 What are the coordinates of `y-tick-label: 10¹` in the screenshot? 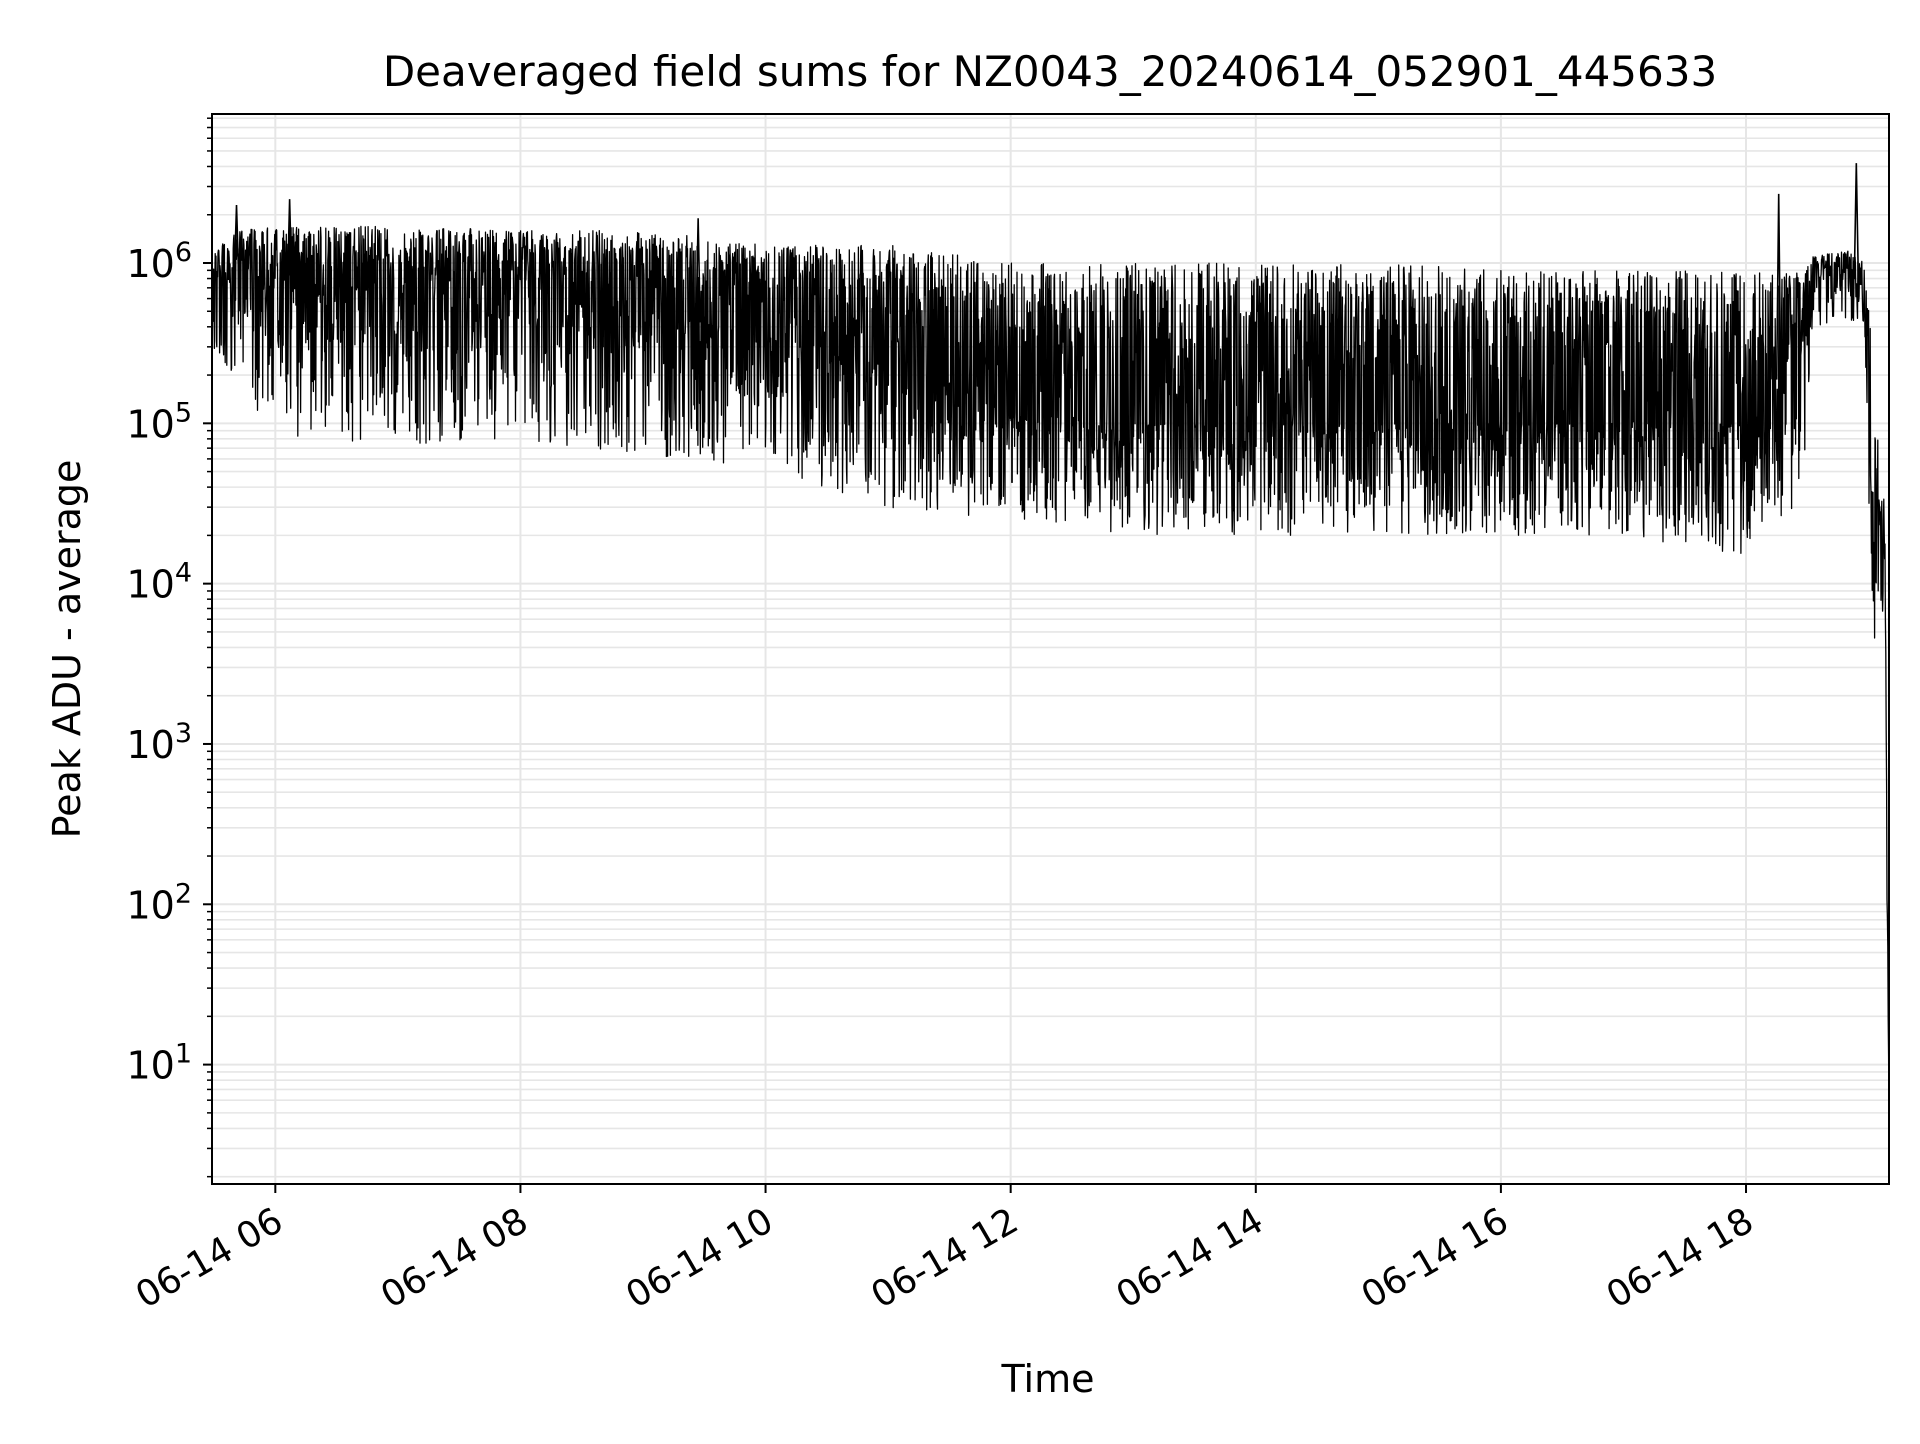 It's located at (159, 1063).